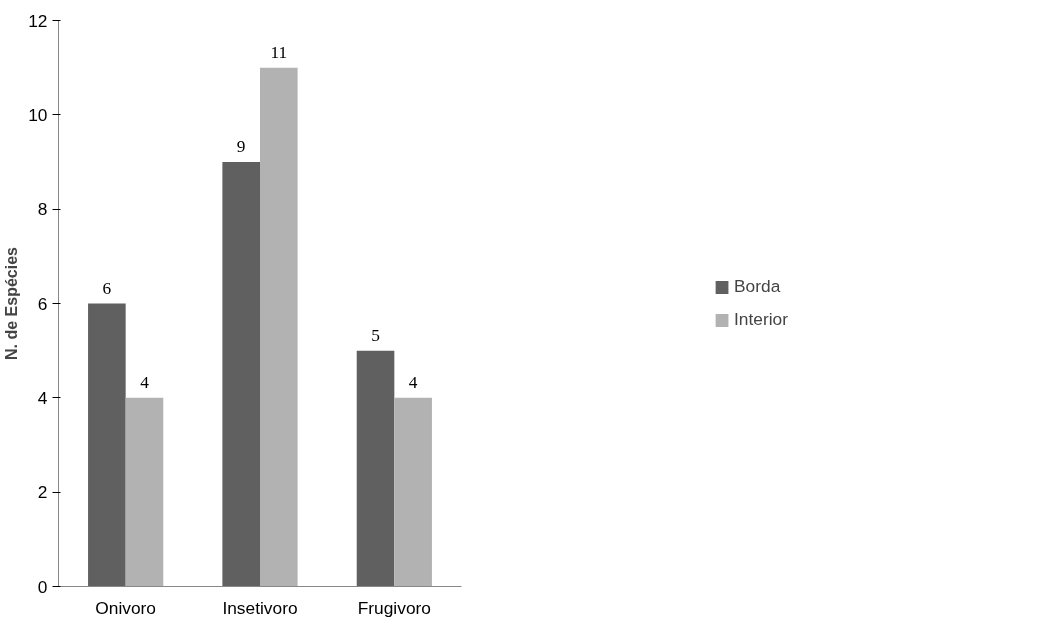  Describe the element at coordinates (42, 586) in the screenshot. I see `y-tick-label: 0` at that location.